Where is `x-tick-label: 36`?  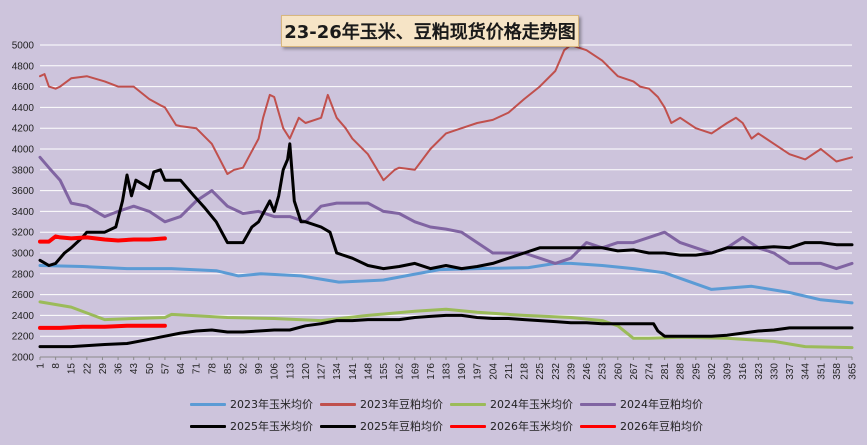
x-tick-label: 36 is located at coordinates (119, 369).